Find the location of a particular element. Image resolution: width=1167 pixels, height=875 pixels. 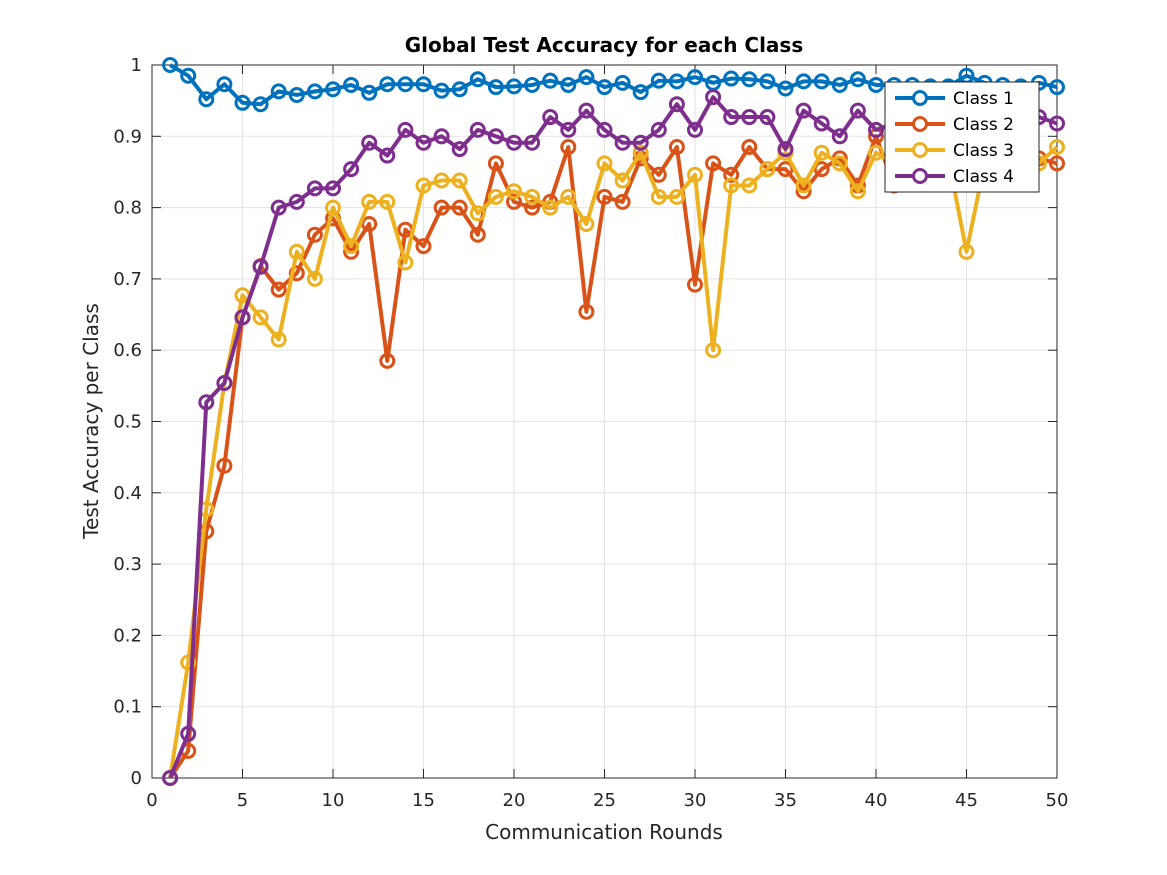

x-tick-label: 25 is located at coordinates (604, 800).